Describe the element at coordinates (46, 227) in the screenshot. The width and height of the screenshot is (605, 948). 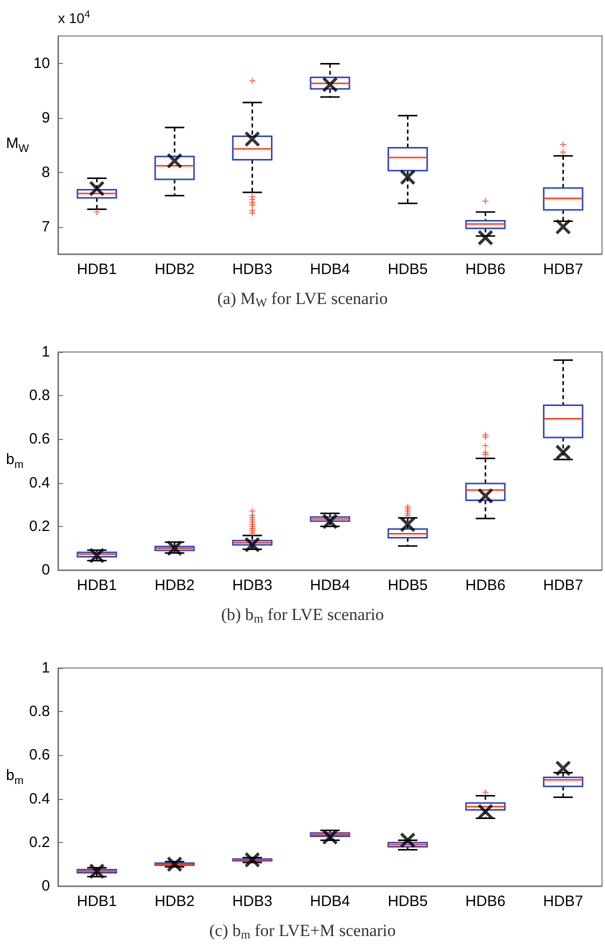
I see `y-tick-label: 7` at that location.